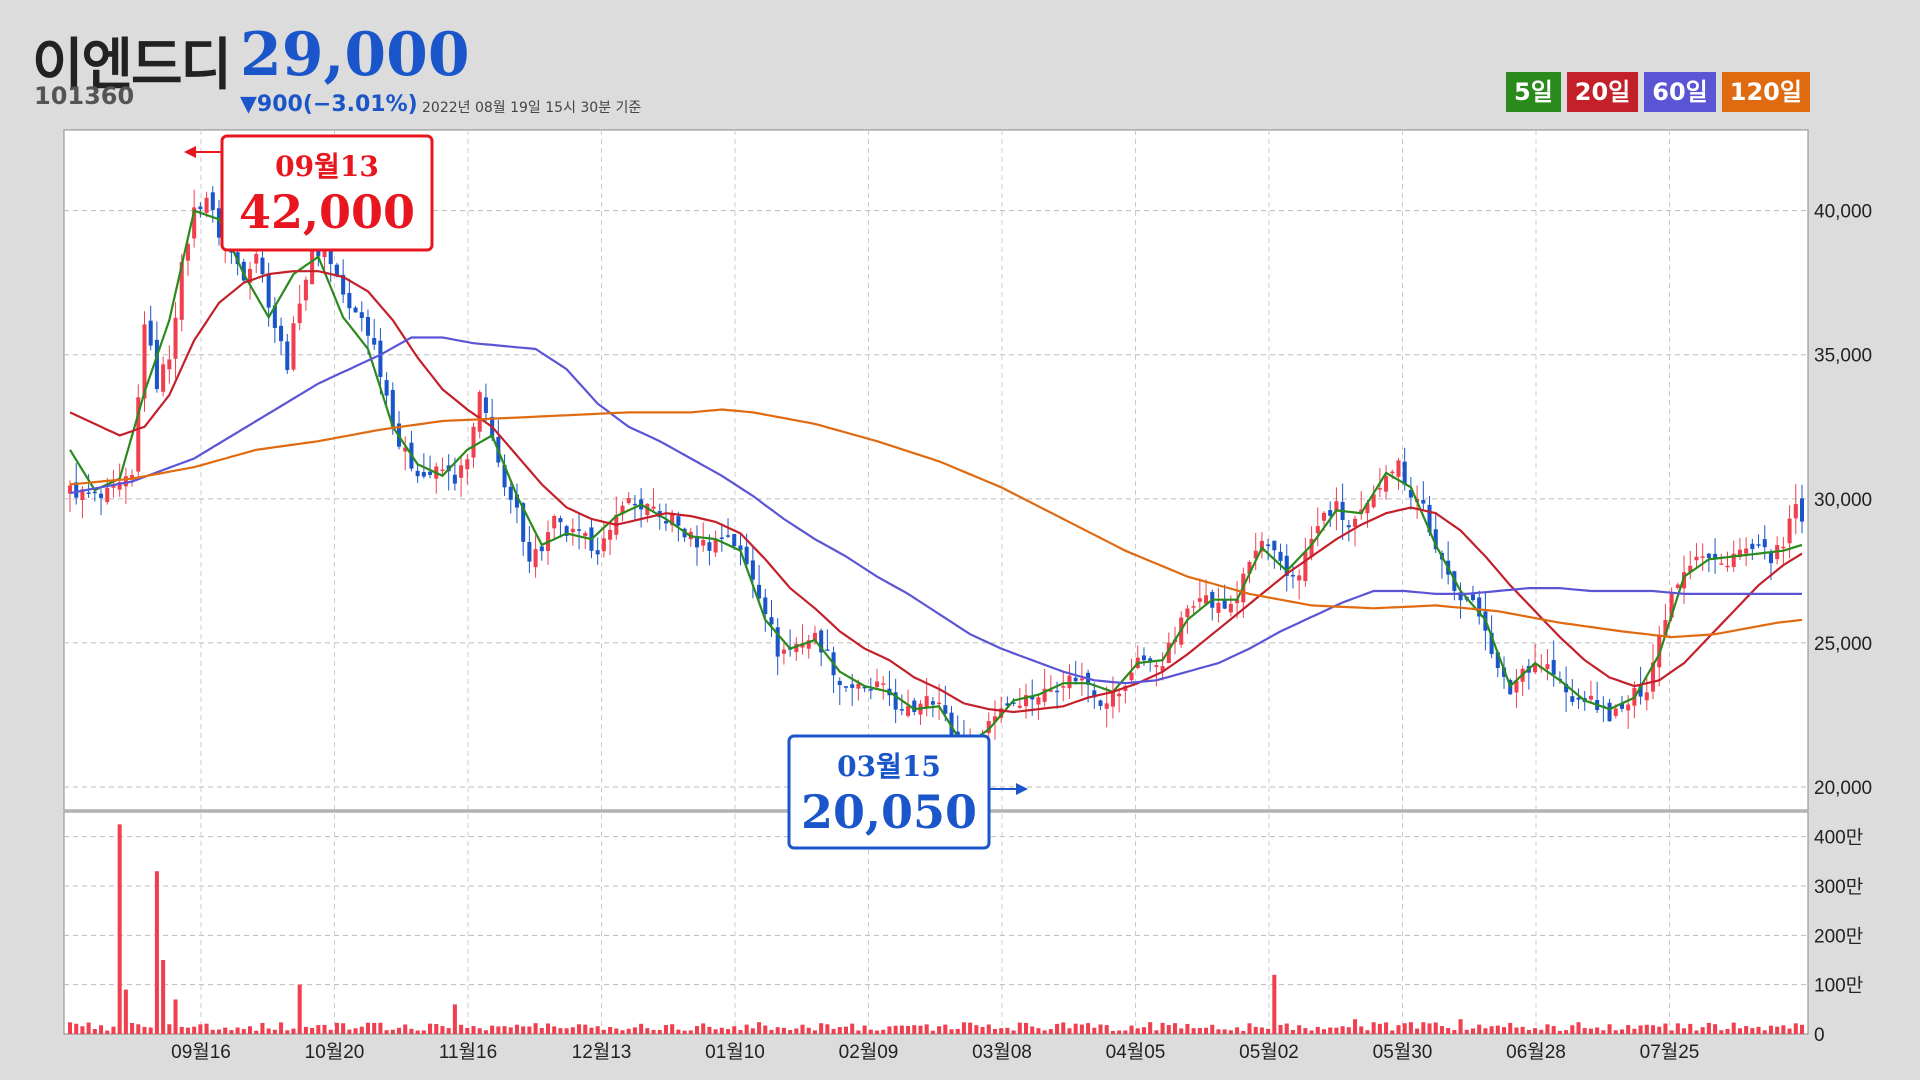  I want to click on x-tick-label: 11월16, so click(468, 1052).